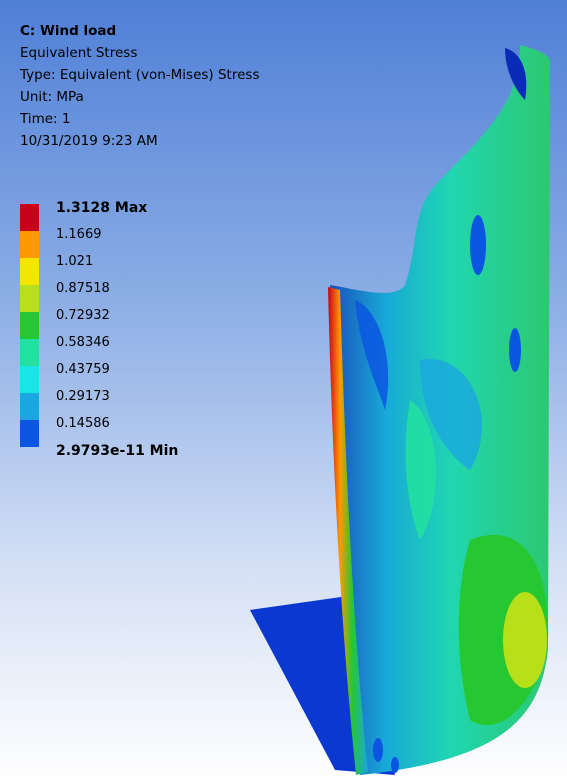 The height and width of the screenshot is (783, 567). What do you see at coordinates (52, 97) in the screenshot?
I see `result-unit: Unit: MPa` at bounding box center [52, 97].